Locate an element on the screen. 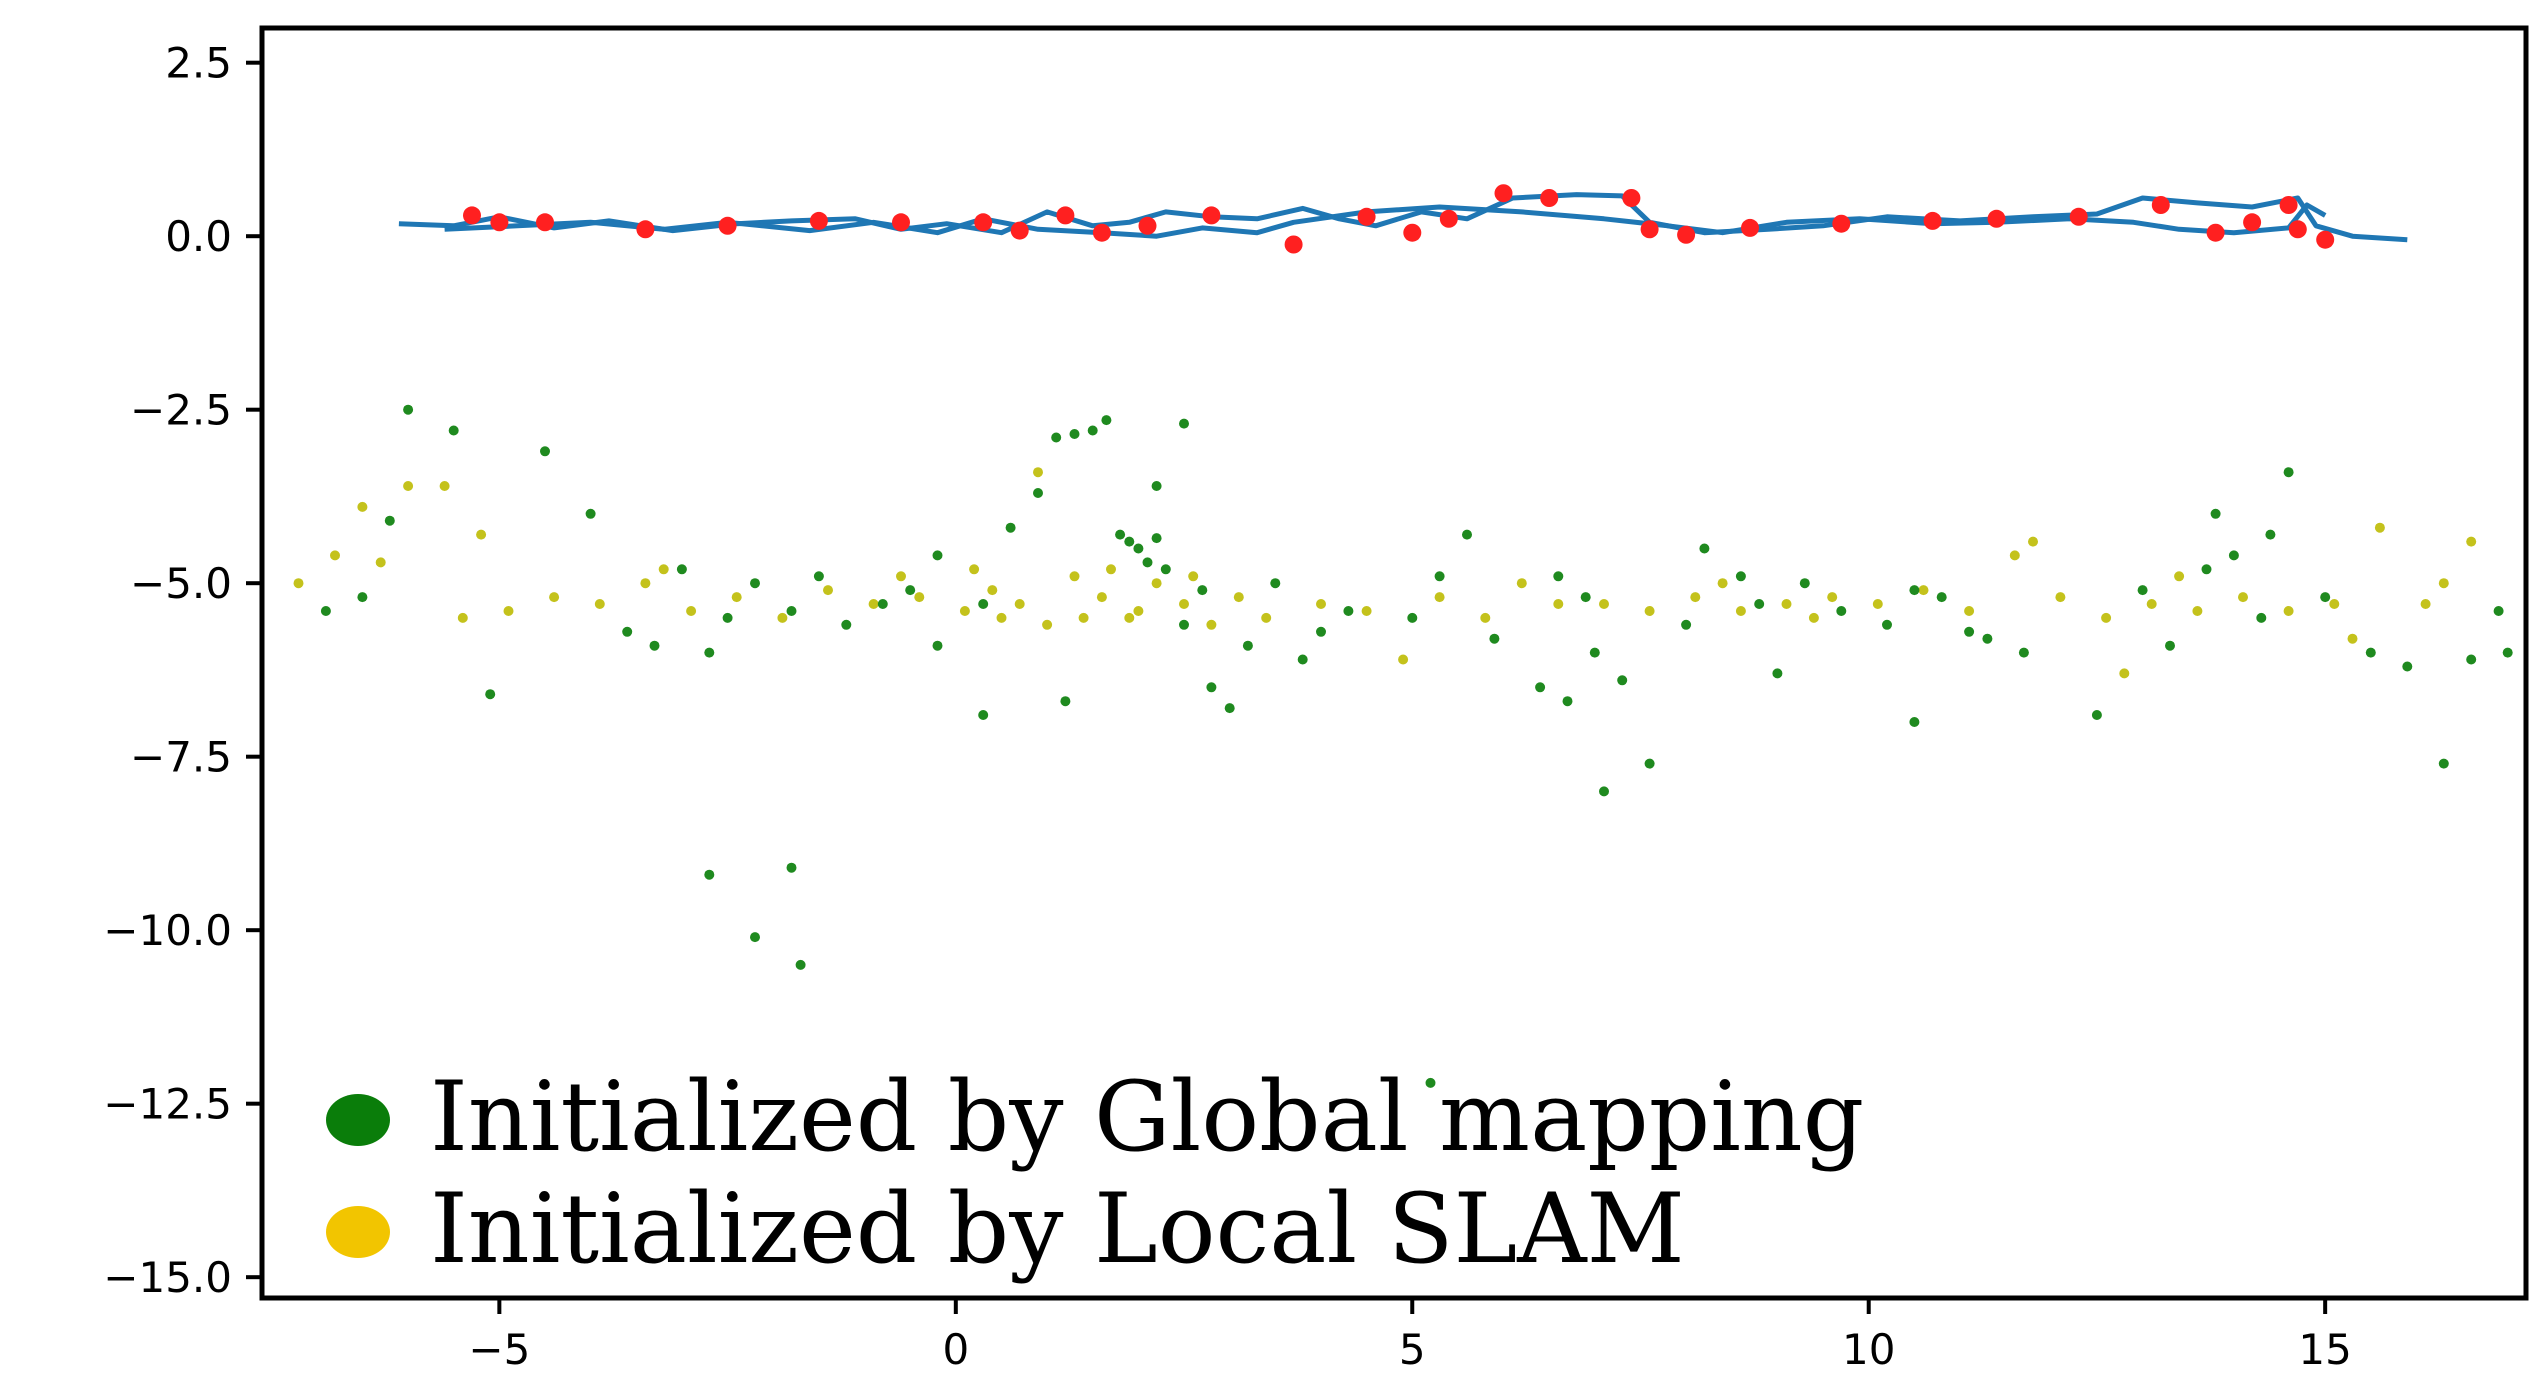 This screenshot has width=2539, height=1386. legend-label-global-mapping: Initialized by Global mapping is located at coordinates (1147, 1117).